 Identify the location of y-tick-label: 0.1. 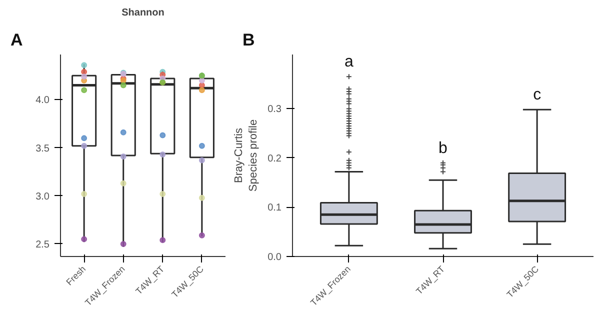
(275, 208).